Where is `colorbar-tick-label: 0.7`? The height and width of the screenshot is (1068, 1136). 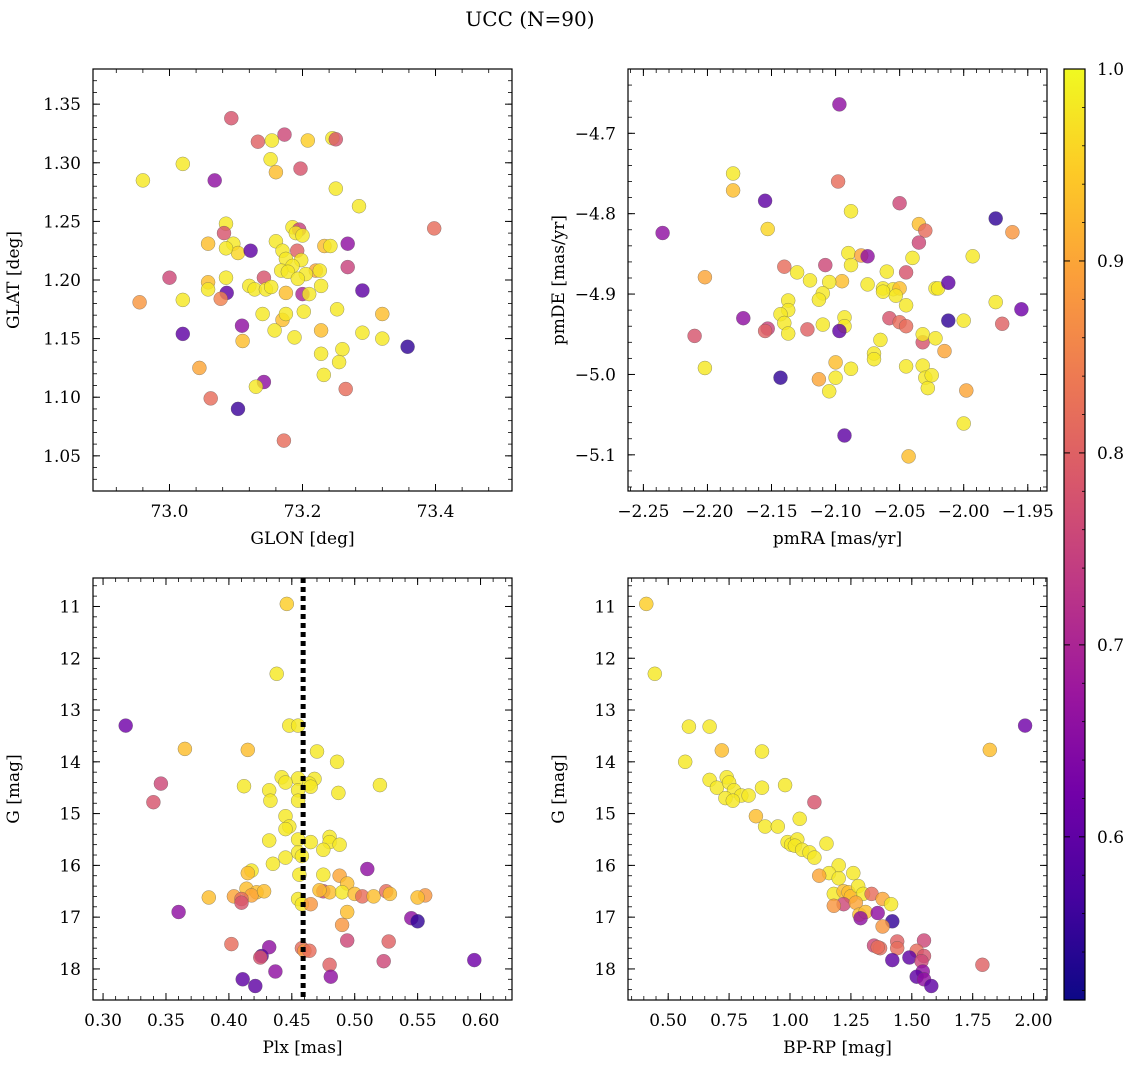
colorbar-tick-label: 0.7 is located at coordinates (1110, 646).